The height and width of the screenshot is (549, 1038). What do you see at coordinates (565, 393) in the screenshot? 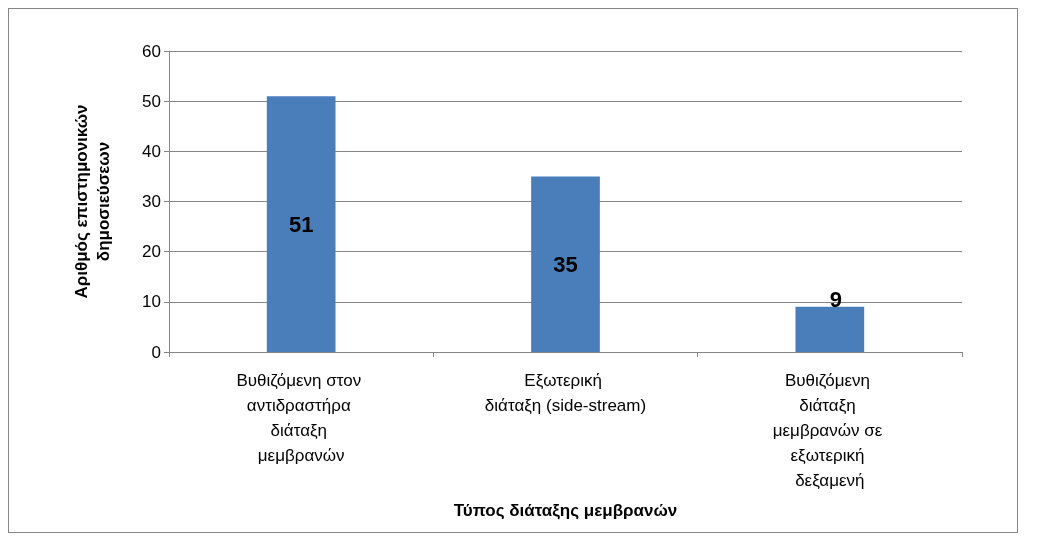
I see `x-tick-label: Εξωτερική διάταξη (side-stream)` at bounding box center [565, 393].